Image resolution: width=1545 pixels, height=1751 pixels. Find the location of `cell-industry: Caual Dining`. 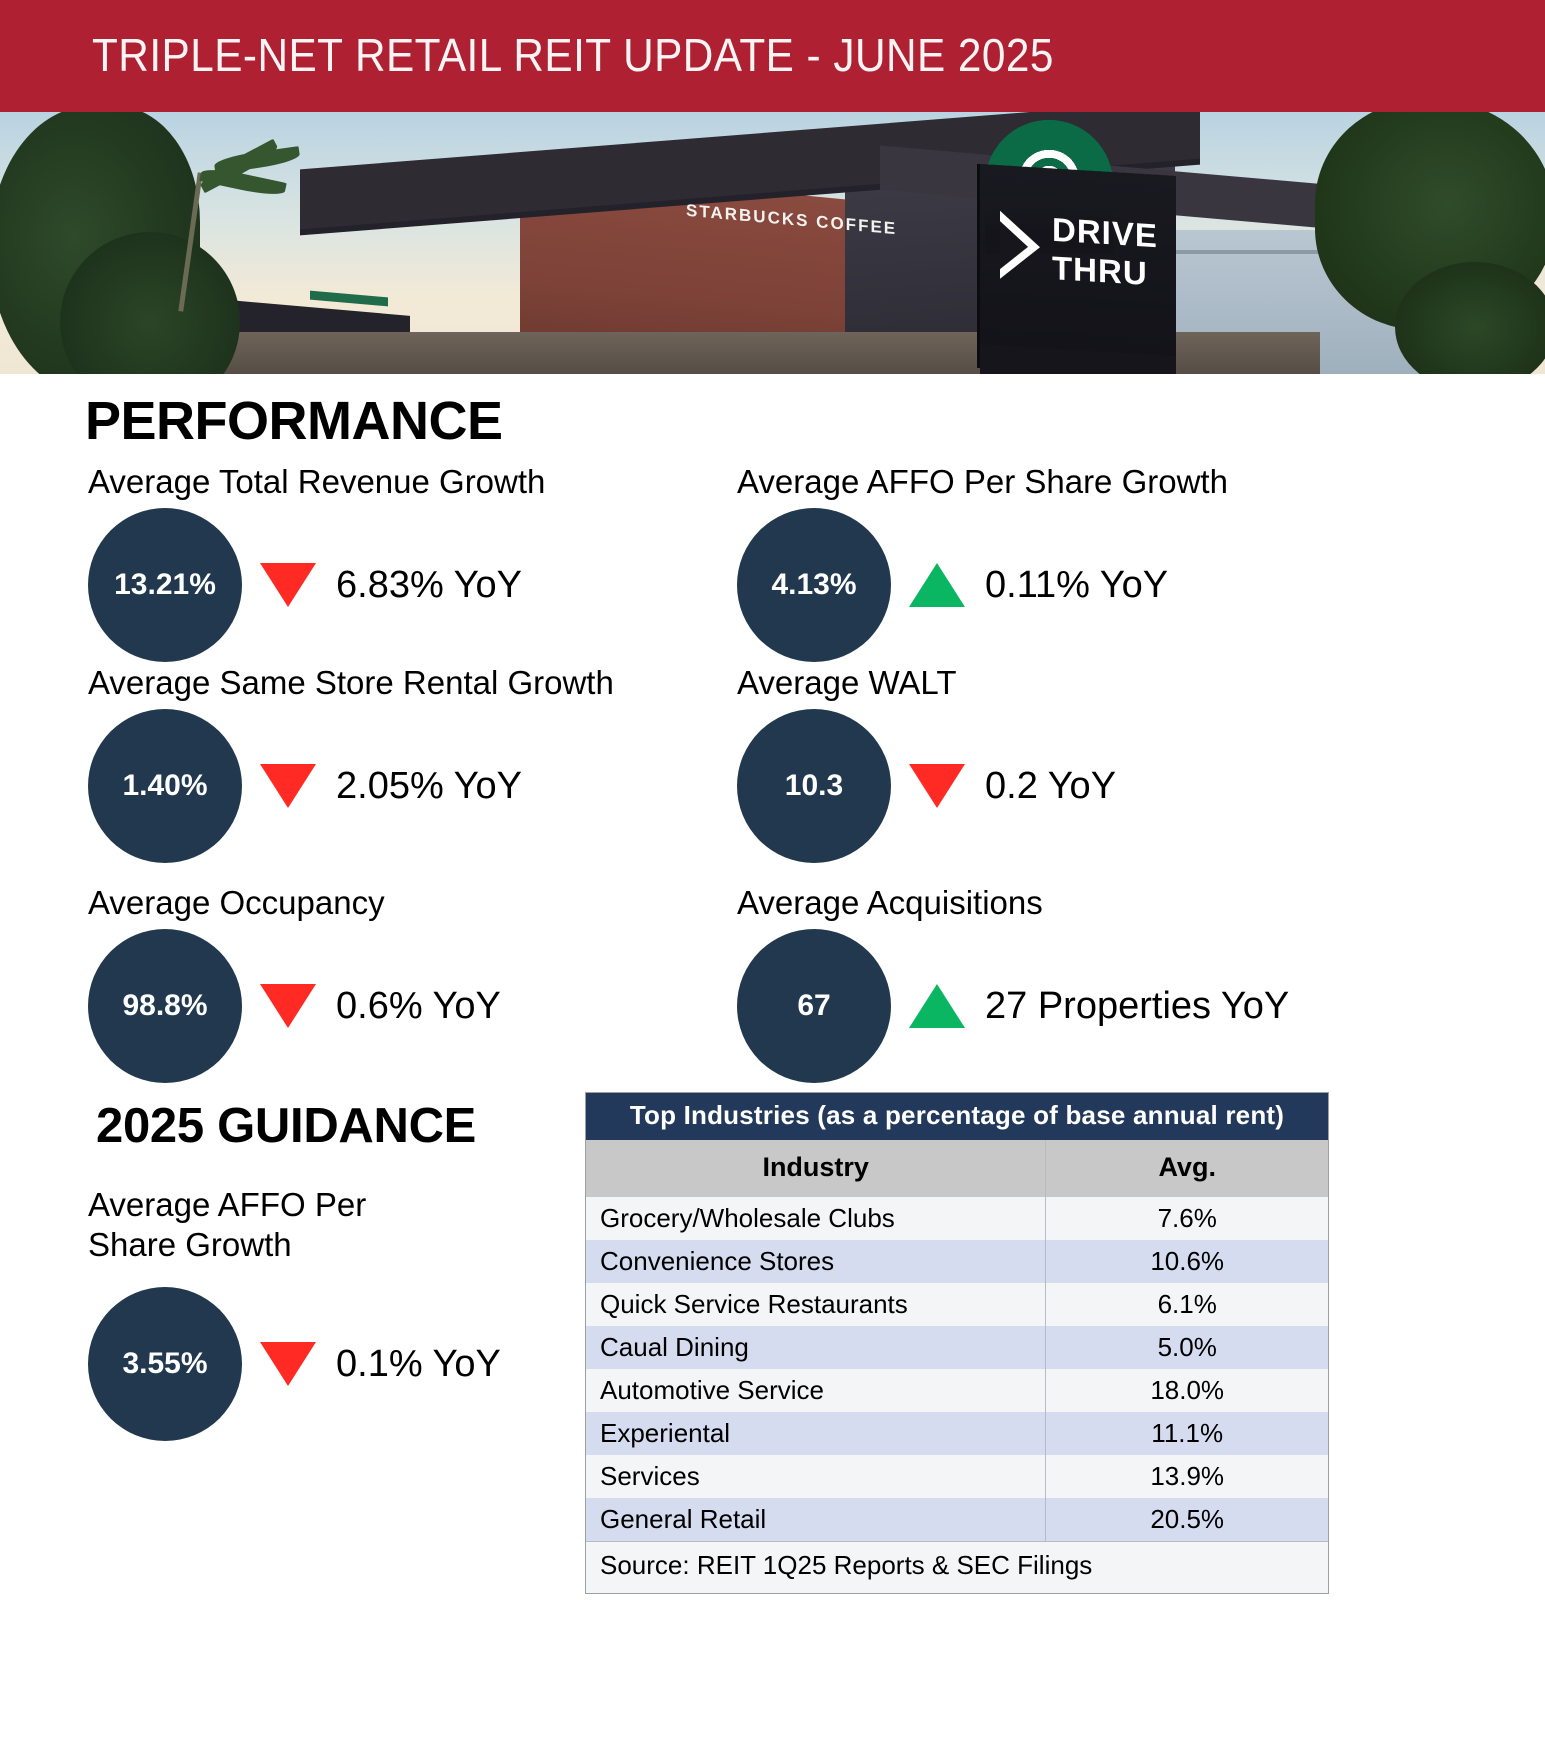

cell-industry: Caual Dining is located at coordinates (816, 1347).